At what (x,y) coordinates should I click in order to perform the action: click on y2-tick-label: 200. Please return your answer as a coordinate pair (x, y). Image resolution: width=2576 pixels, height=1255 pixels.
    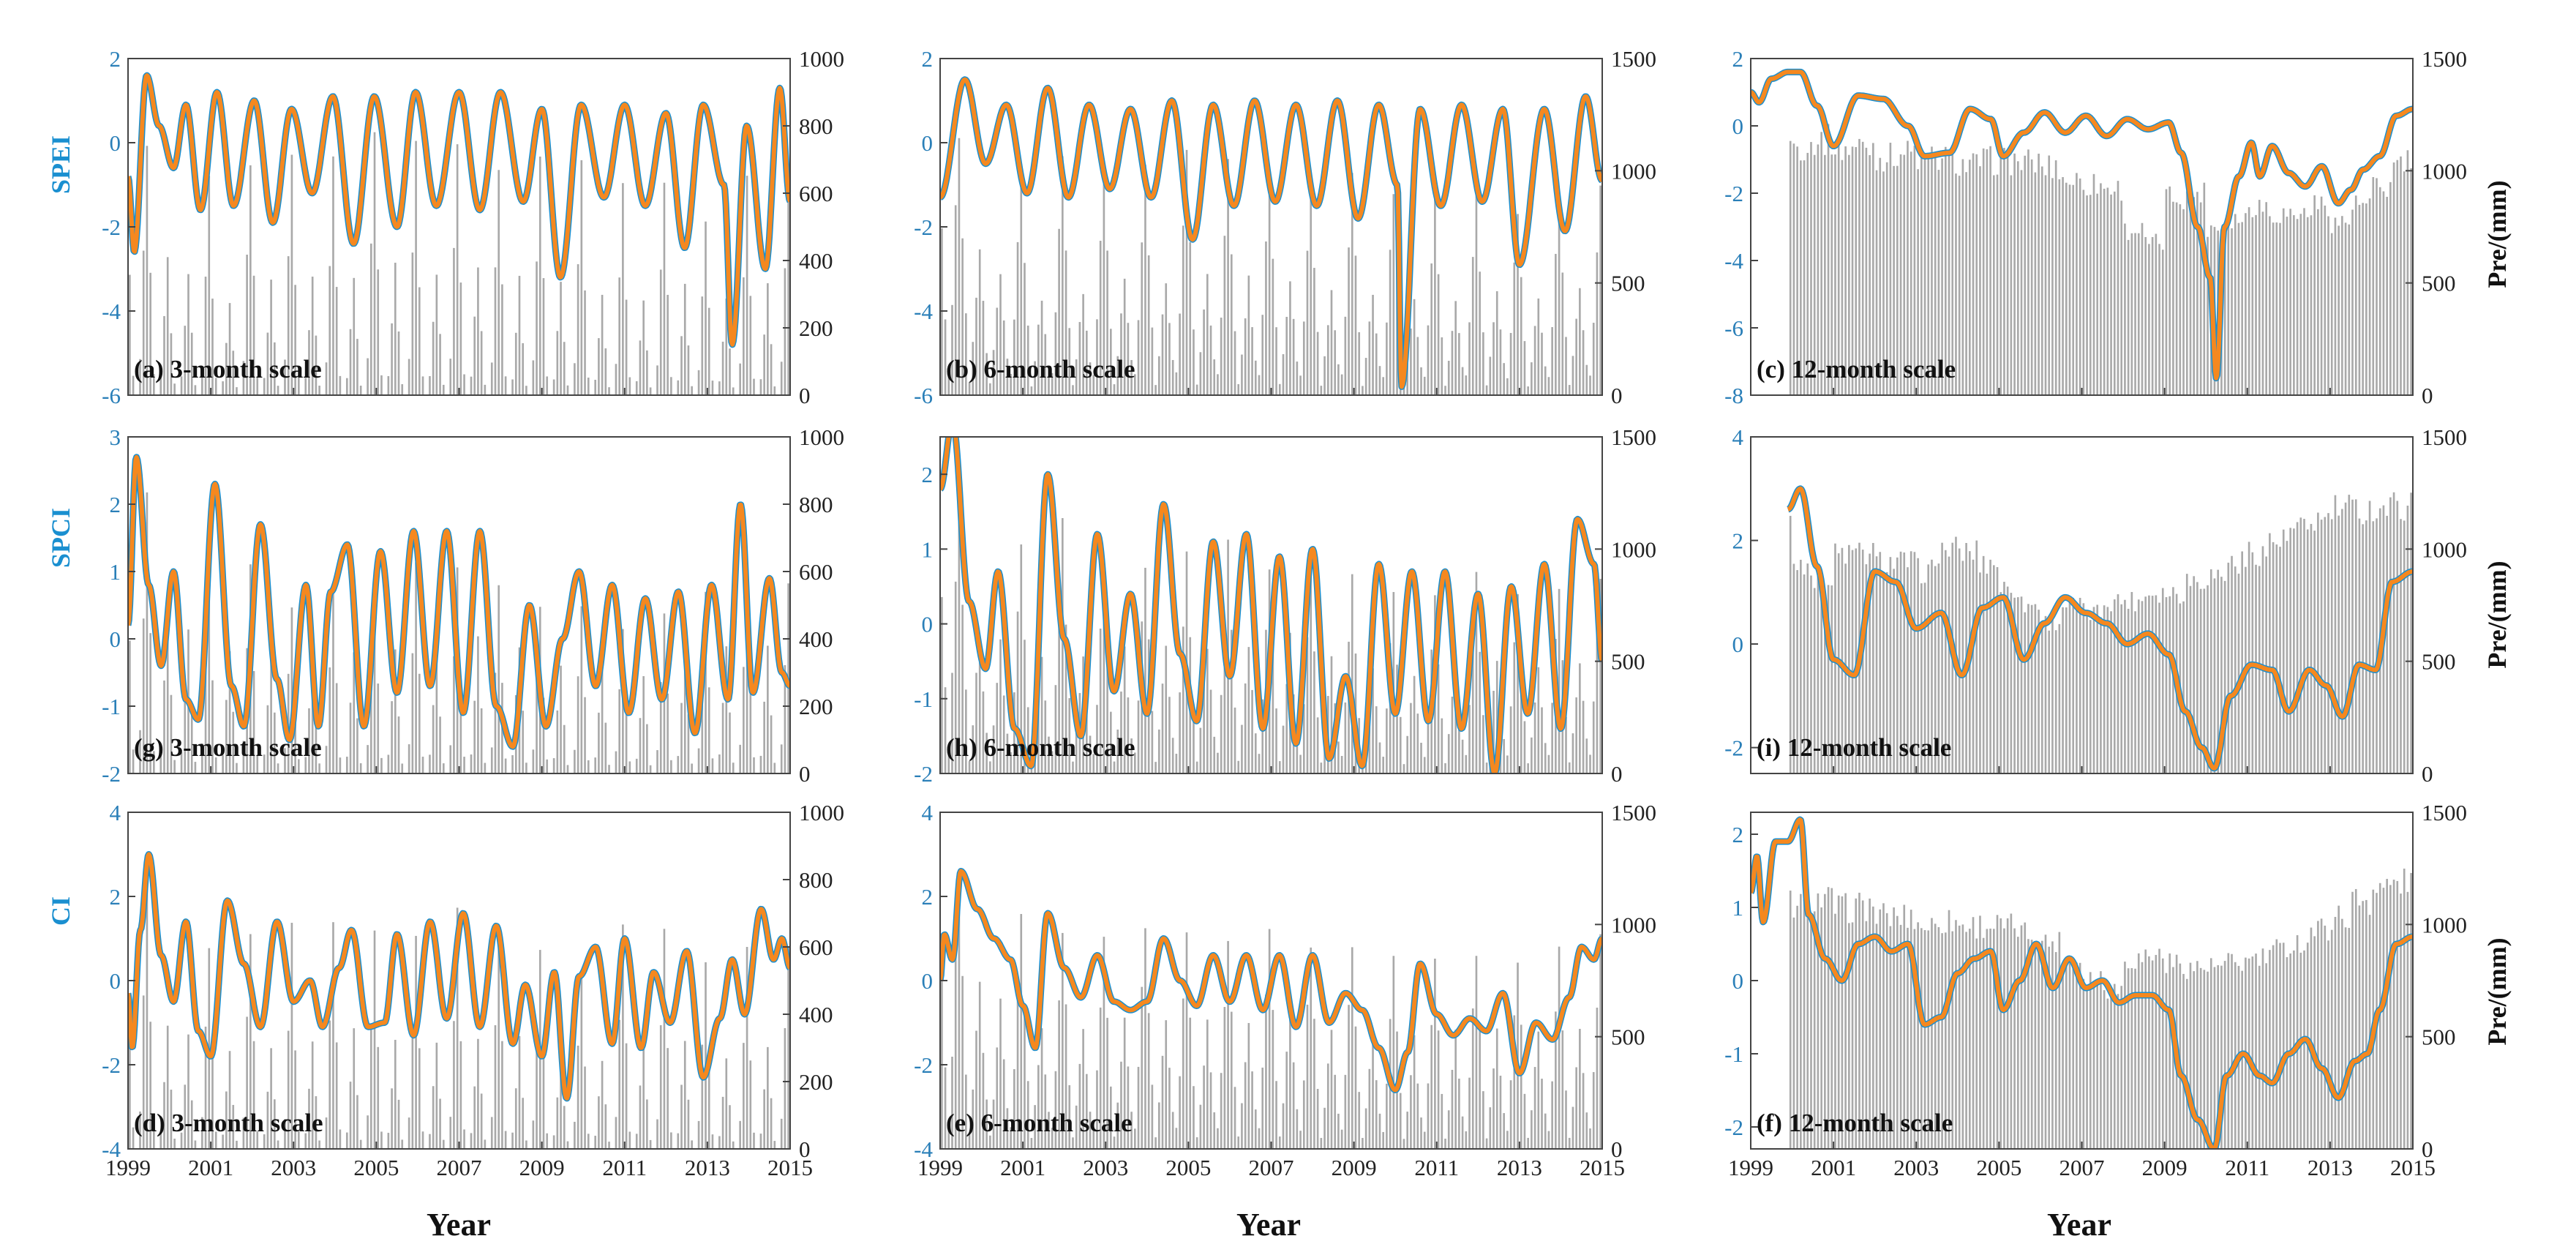
    Looking at the image, I should click on (816, 706).